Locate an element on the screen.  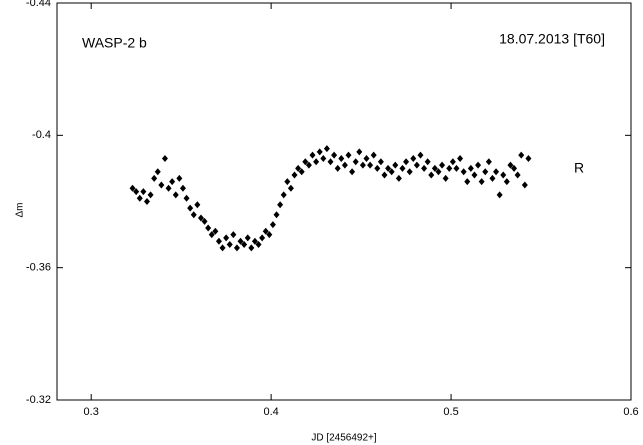
y-tick-label: -0.44 is located at coordinates (38, 4).